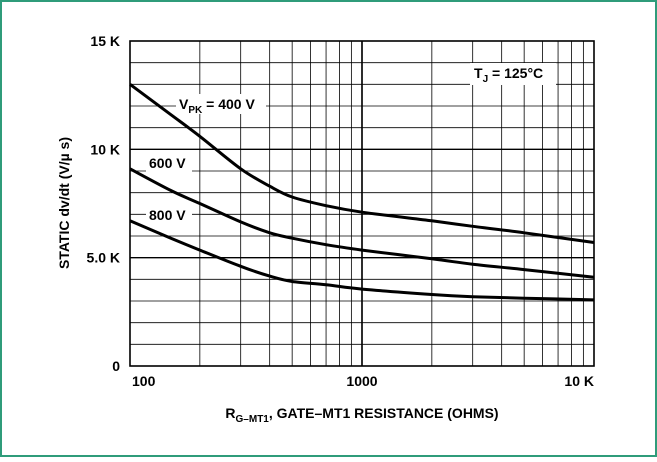  What do you see at coordinates (228, 104) in the screenshot?
I see `series-label-400-rest: = 400 V` at bounding box center [228, 104].